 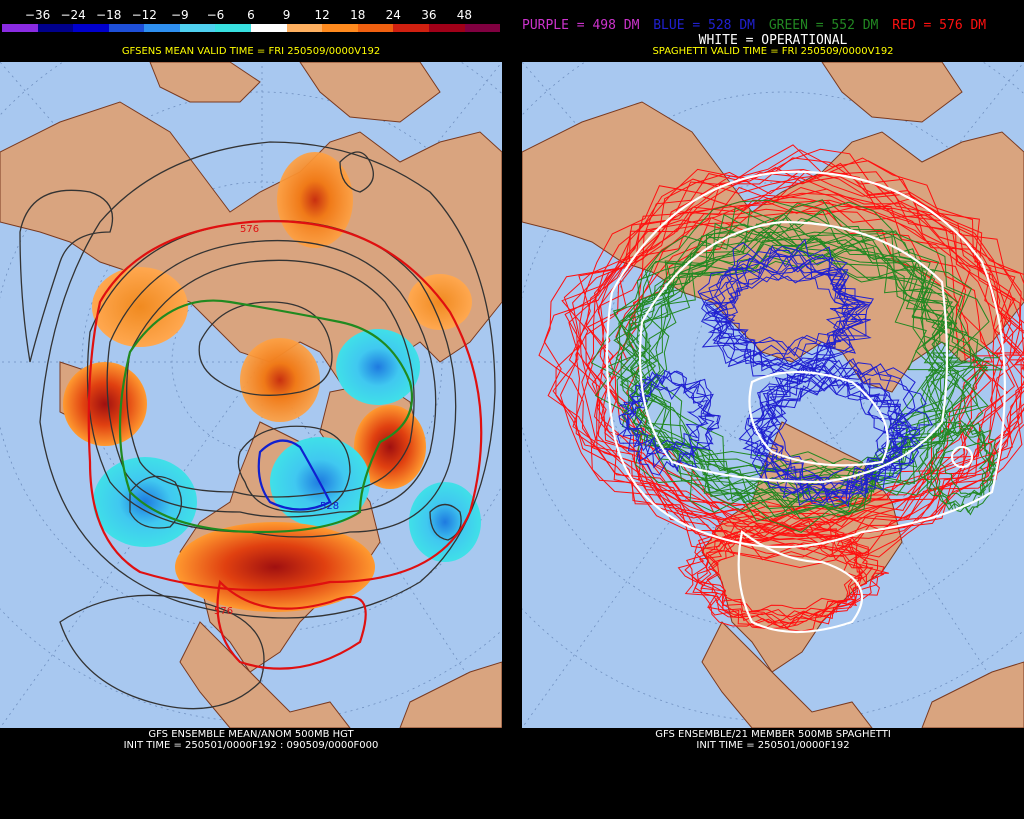 I want to click on colorbar-label: 36, so click(x=429, y=15).